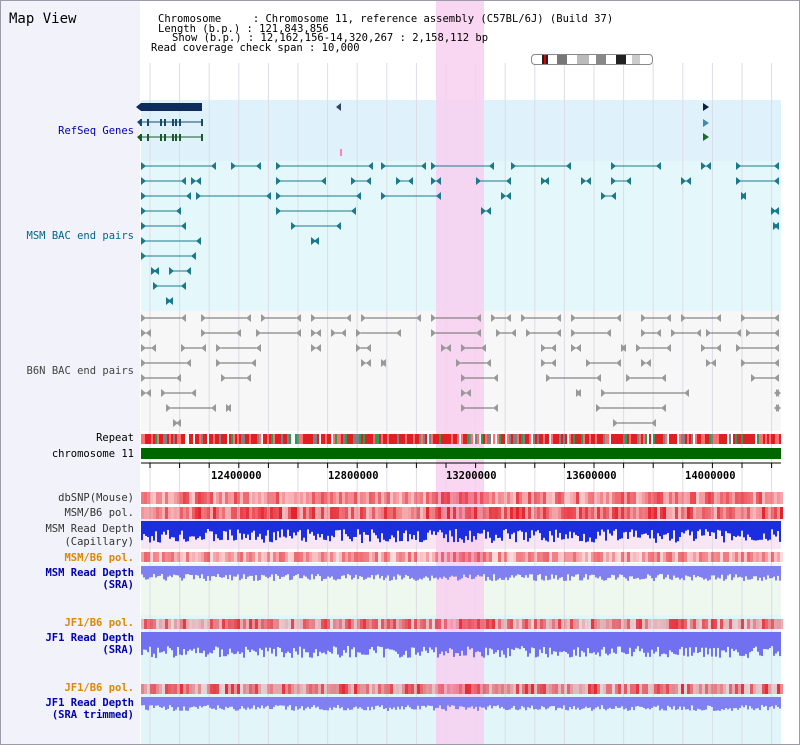 This screenshot has height=745, width=800. What do you see at coordinates (592, 59) in the screenshot?
I see `chromosome-ideogram` at bounding box center [592, 59].